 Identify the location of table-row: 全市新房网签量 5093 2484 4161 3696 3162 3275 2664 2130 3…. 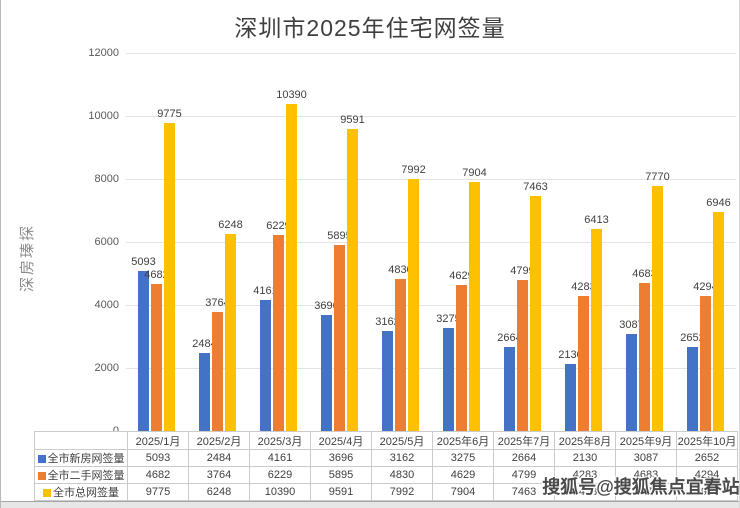
(386, 458).